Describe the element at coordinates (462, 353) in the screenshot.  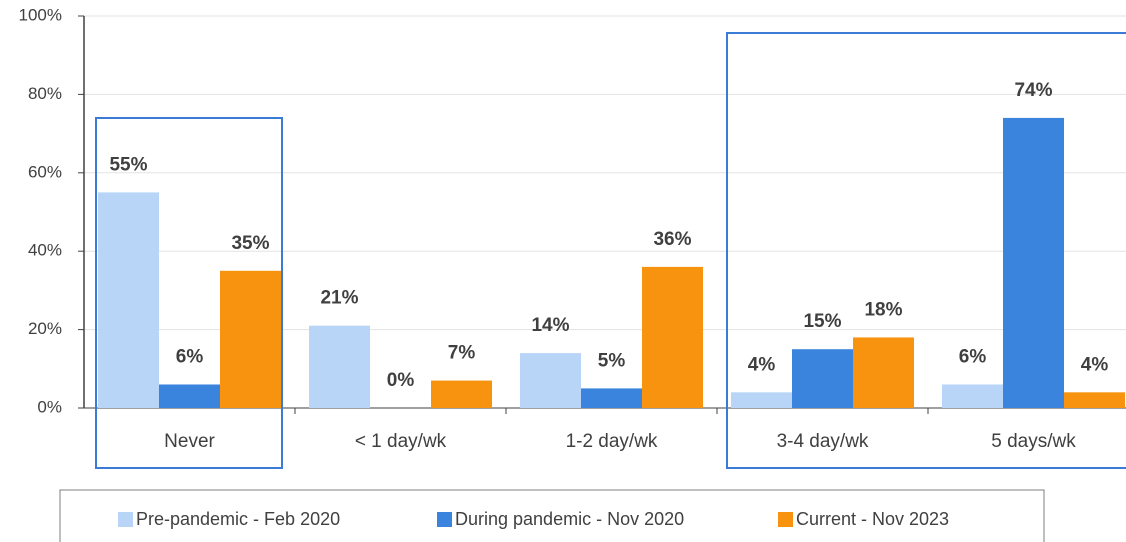
I see `value-label: 7%` at that location.